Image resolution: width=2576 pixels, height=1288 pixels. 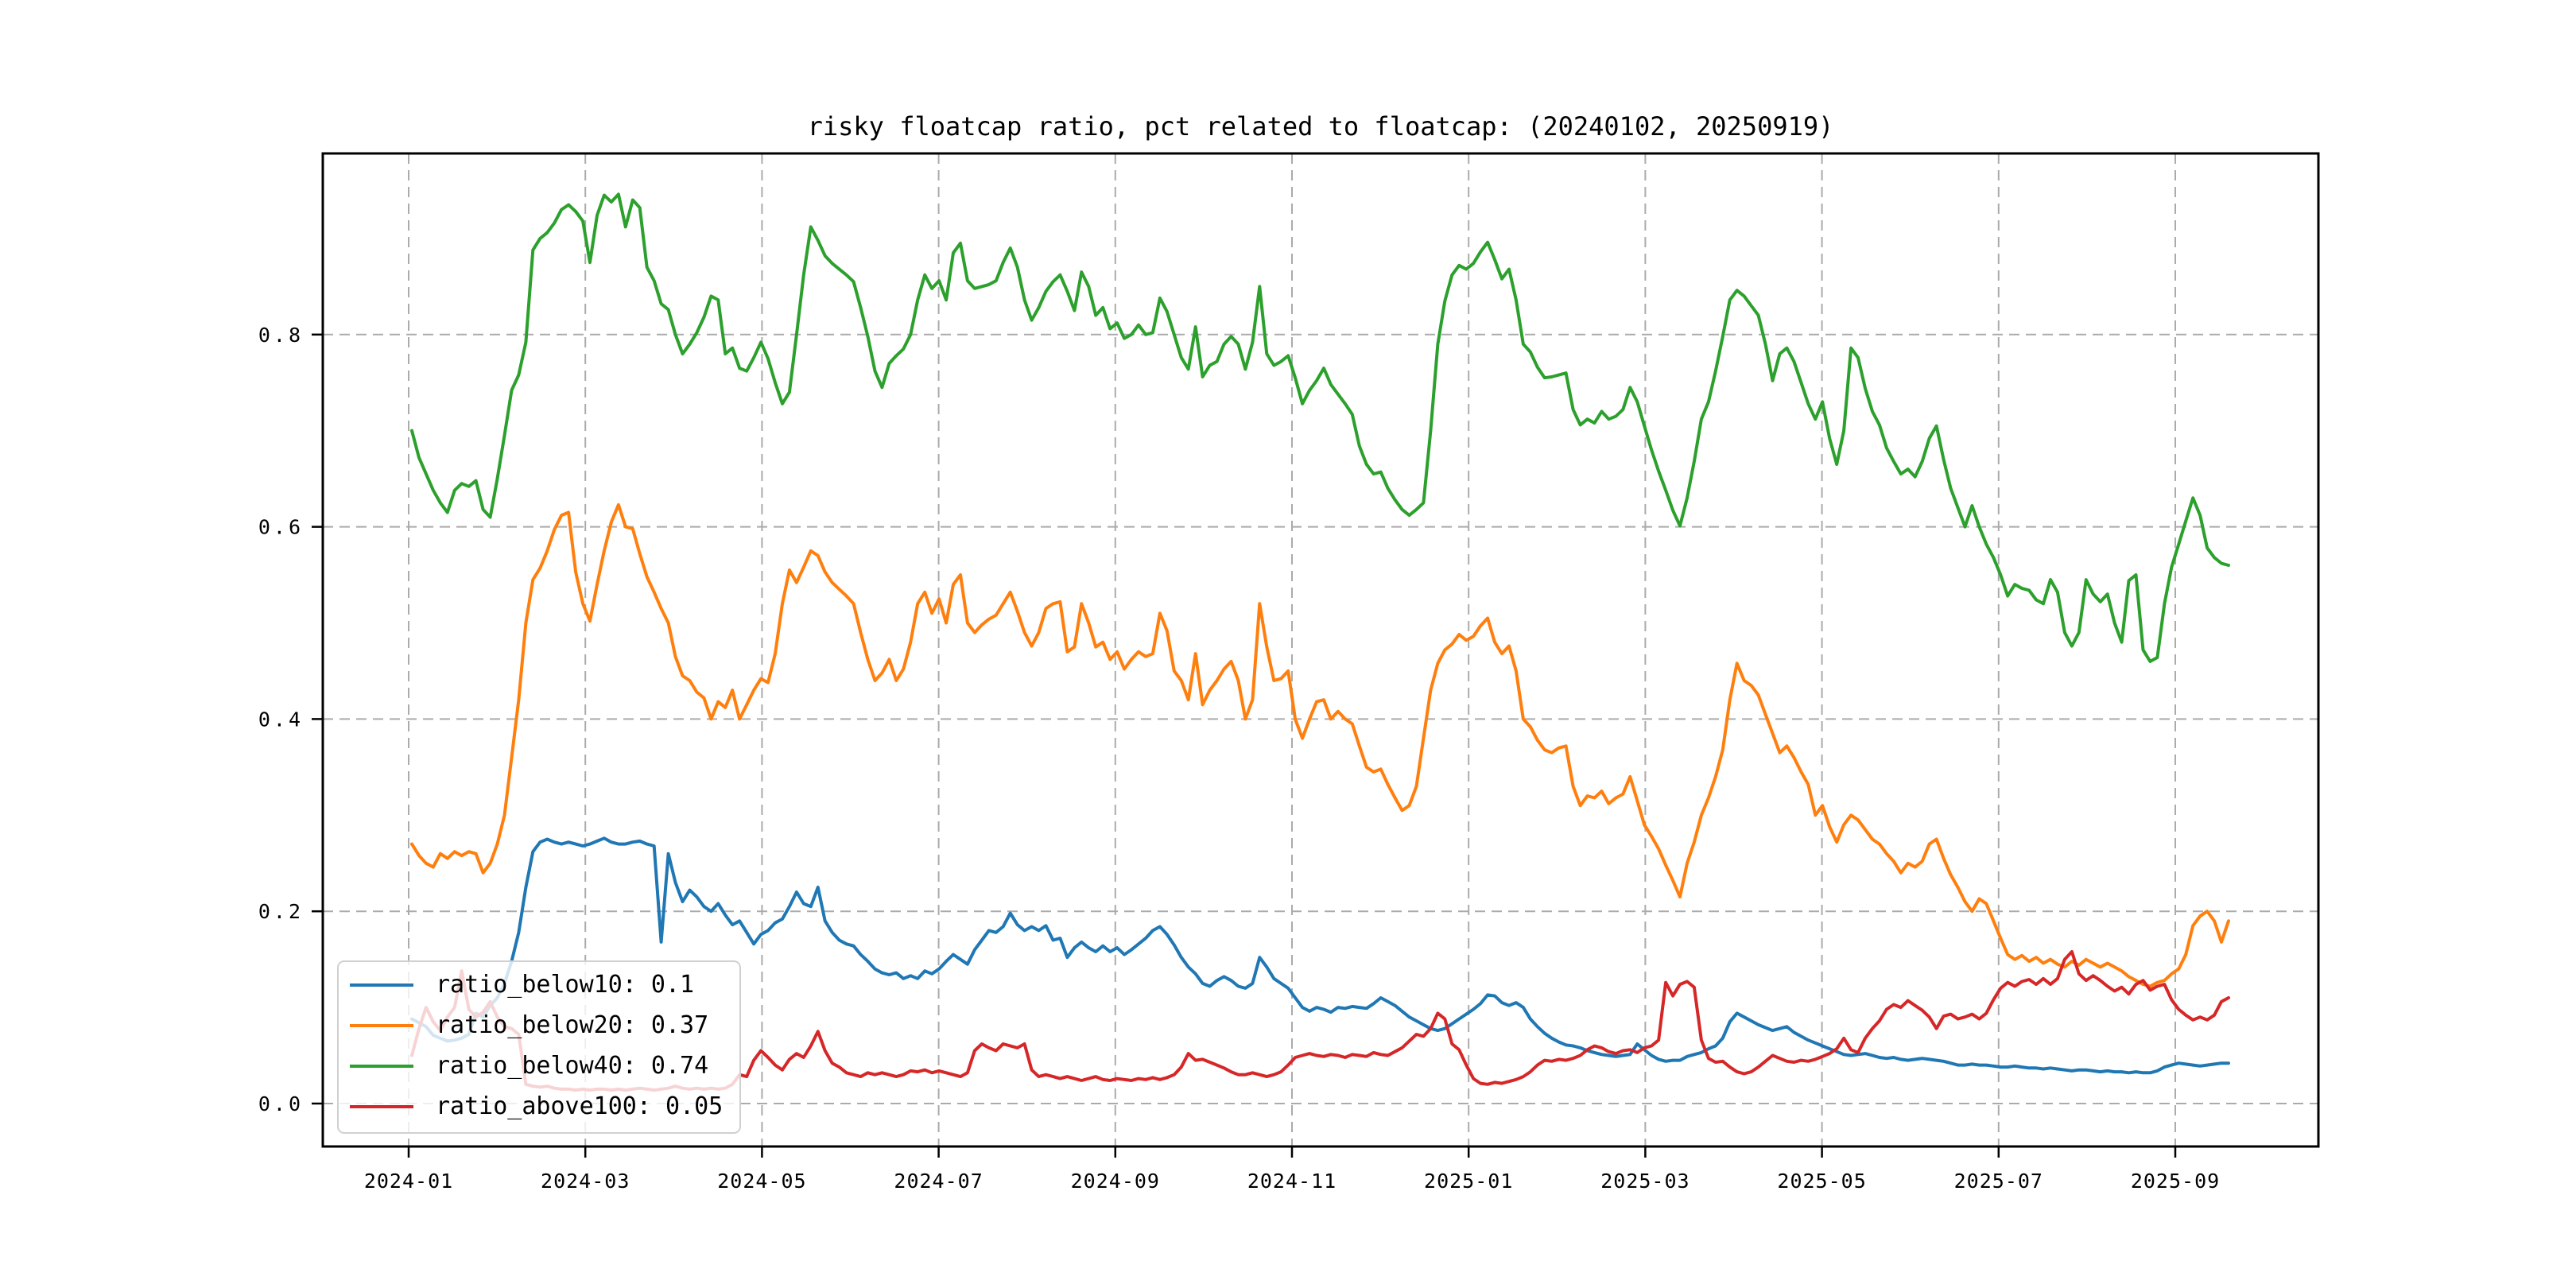 What do you see at coordinates (281, 527) in the screenshot?
I see `y-tick-label: 0.6` at bounding box center [281, 527].